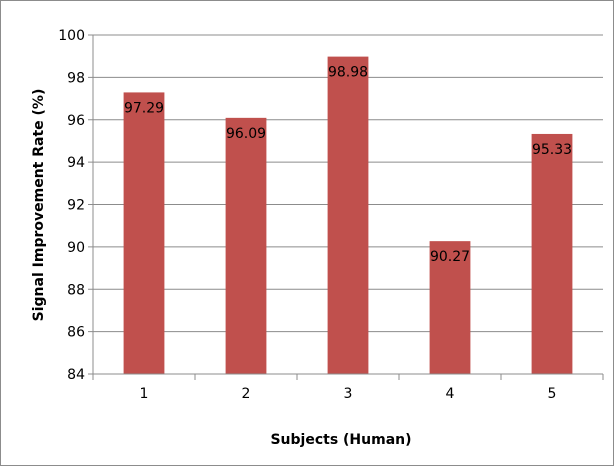 This screenshot has width=614, height=467. Describe the element at coordinates (144, 394) in the screenshot. I see `x-tick-label: 1` at that location.